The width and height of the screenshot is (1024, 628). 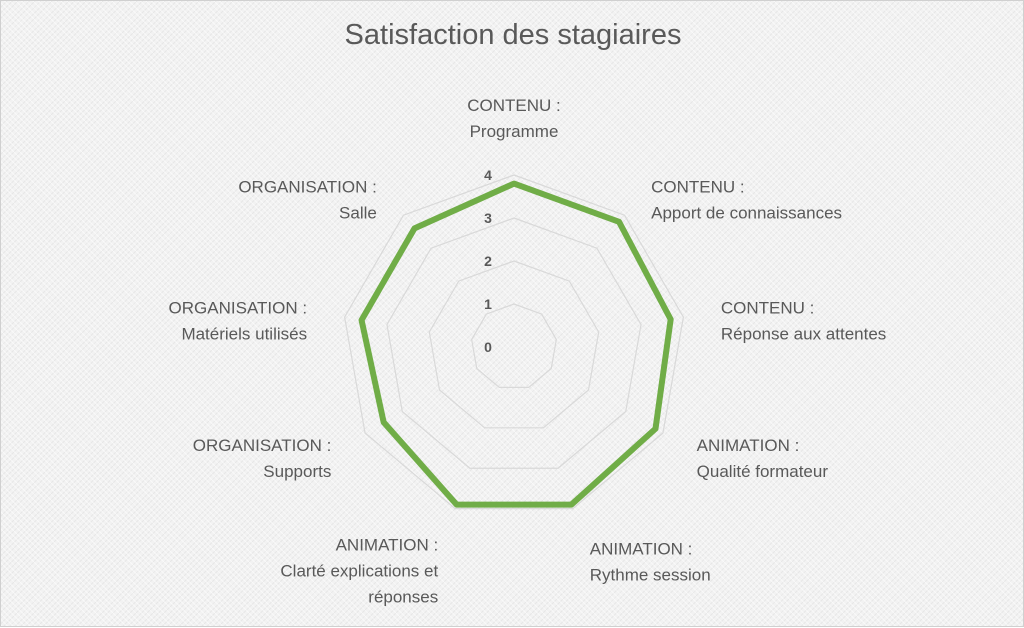 What do you see at coordinates (297, 471) in the screenshot?
I see `category-label: Supports` at bounding box center [297, 471].